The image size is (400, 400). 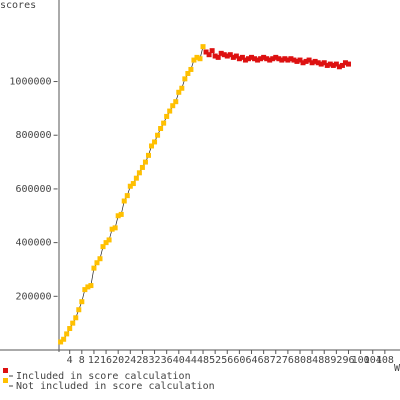 I want to click on x-tick-label: 108, so click(x=385, y=360).